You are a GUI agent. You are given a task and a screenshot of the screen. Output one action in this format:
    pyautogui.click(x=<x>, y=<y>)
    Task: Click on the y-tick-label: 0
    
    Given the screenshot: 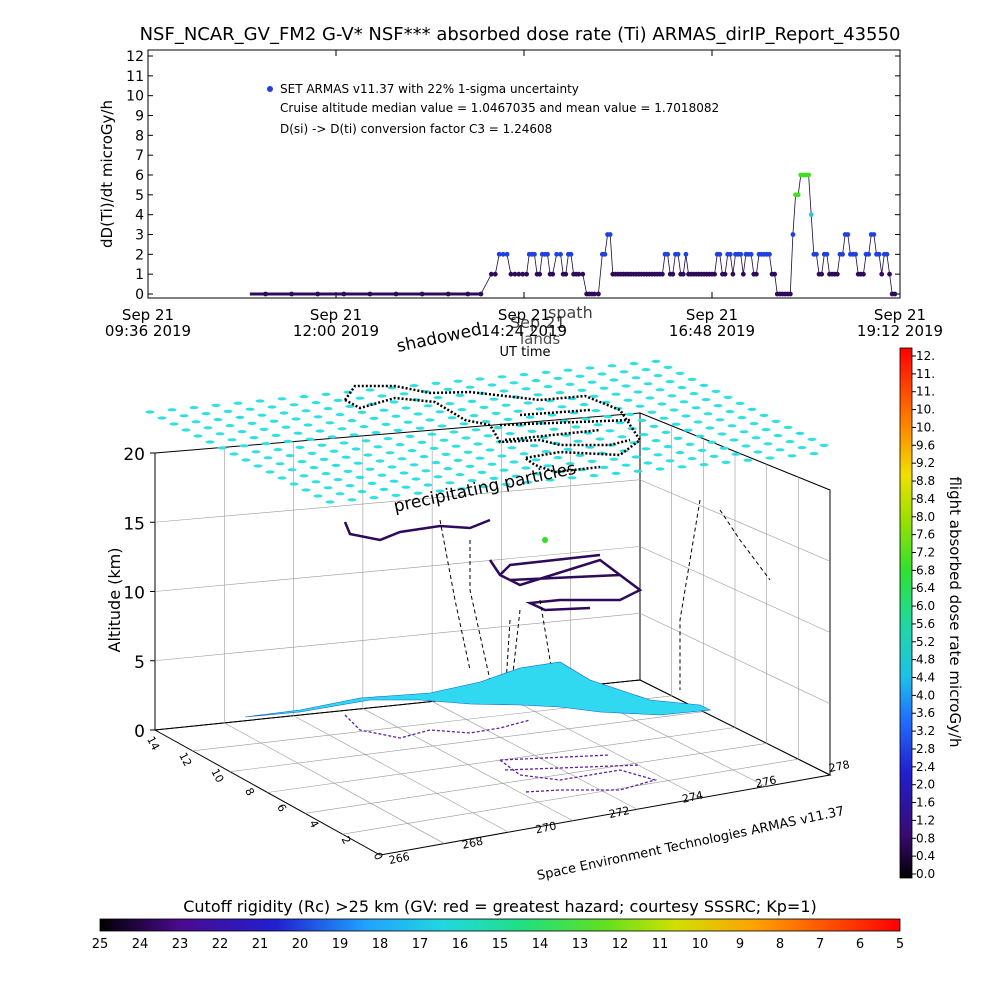 What is the action you would take?
    pyautogui.click(x=139, y=295)
    